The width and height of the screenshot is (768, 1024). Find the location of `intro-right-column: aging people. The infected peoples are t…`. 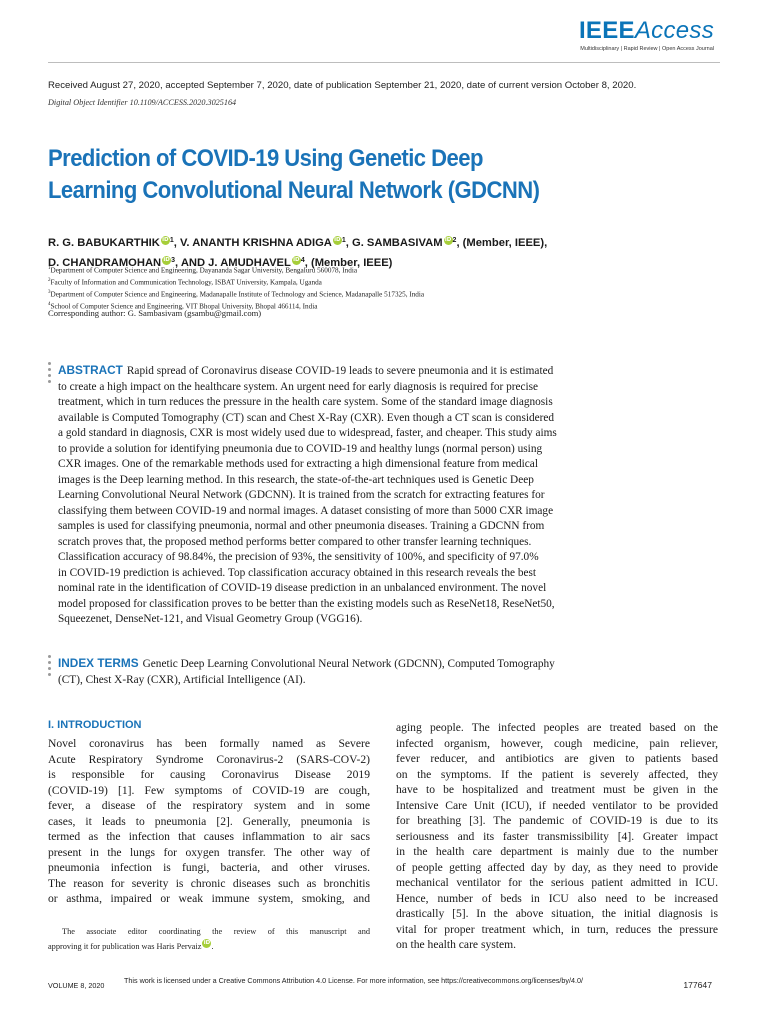

intro-right-column: aging people. The infected peoples are t… is located at coordinates (557, 836).